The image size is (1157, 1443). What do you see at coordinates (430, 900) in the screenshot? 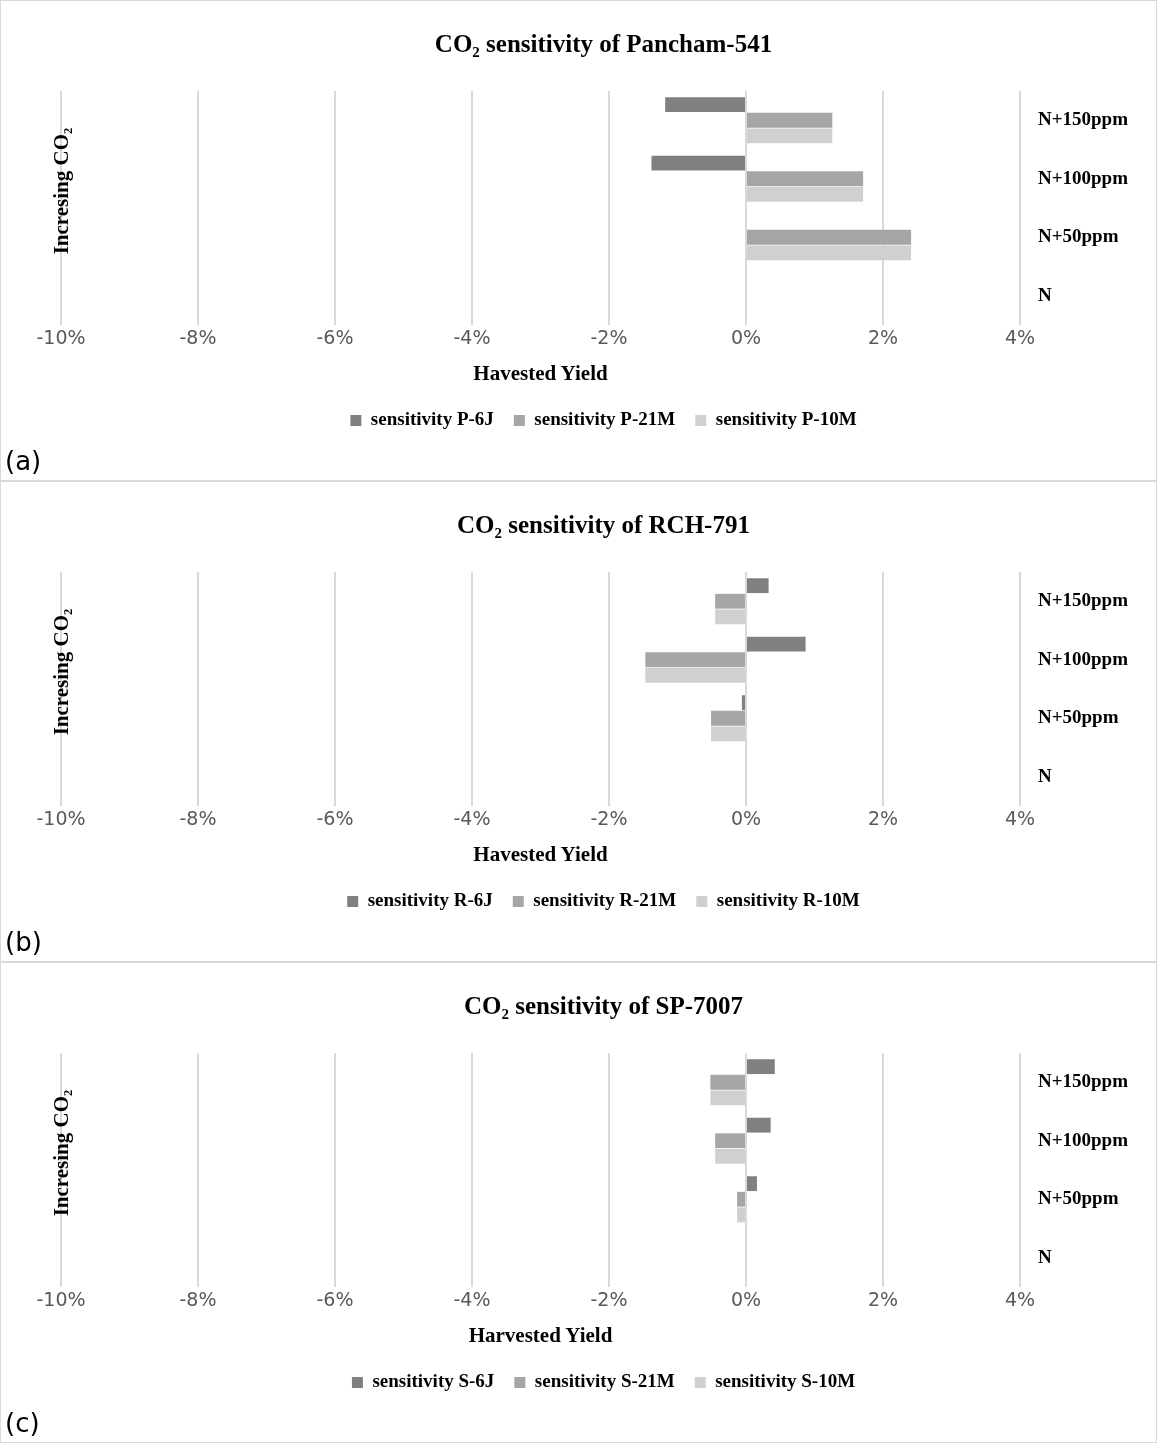
I see `legend-label: sensitivity R-6J` at bounding box center [430, 900].